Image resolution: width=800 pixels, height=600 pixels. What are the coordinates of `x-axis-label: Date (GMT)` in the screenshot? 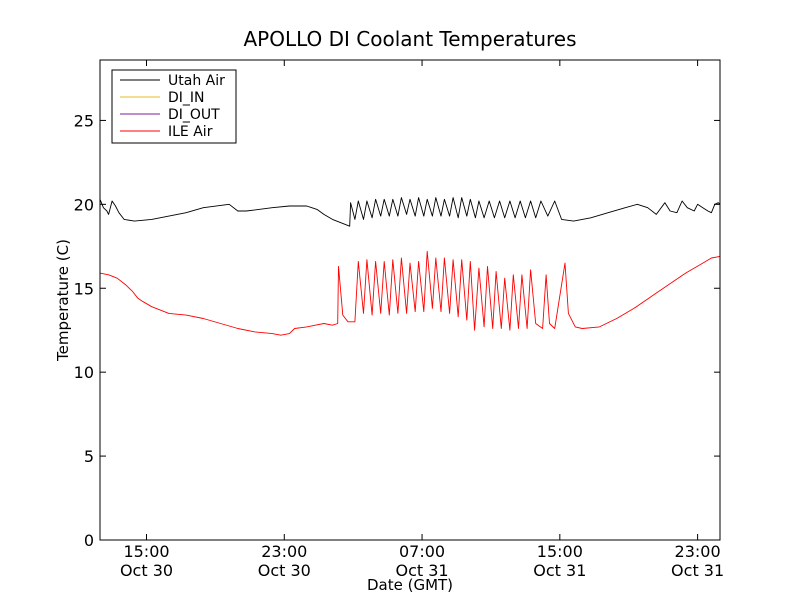 It's located at (410, 585).